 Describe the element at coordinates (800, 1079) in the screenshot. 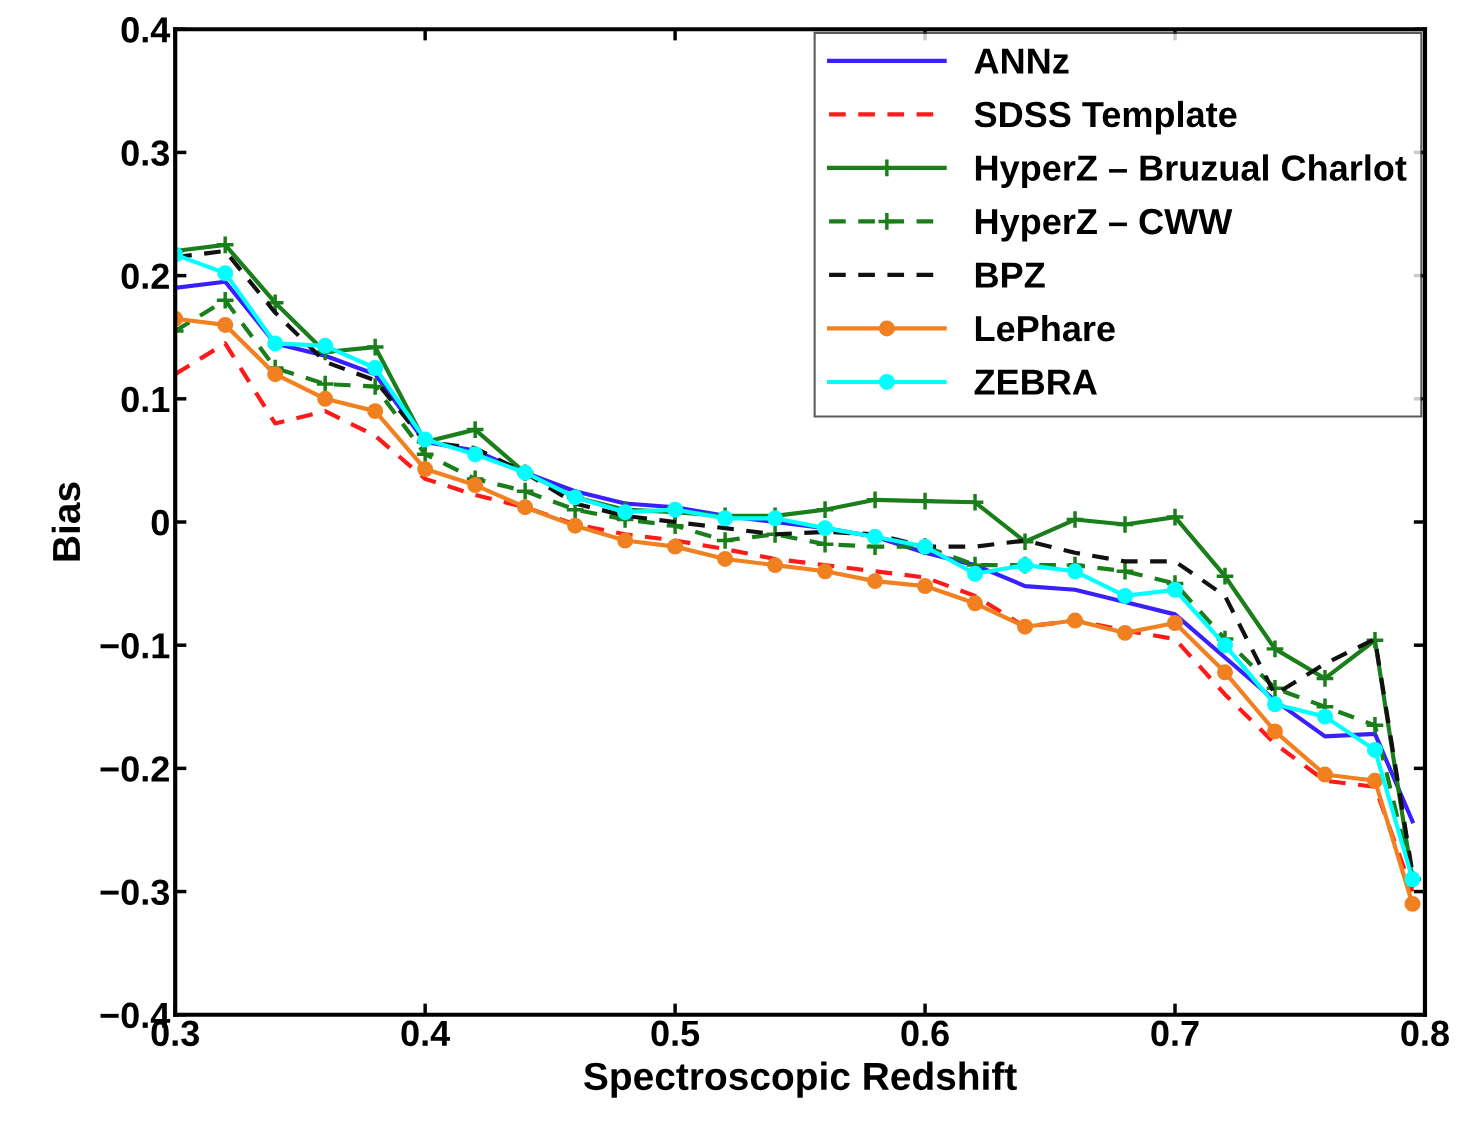

I see `x-axis-title: Spectroscopic Redshift` at that location.